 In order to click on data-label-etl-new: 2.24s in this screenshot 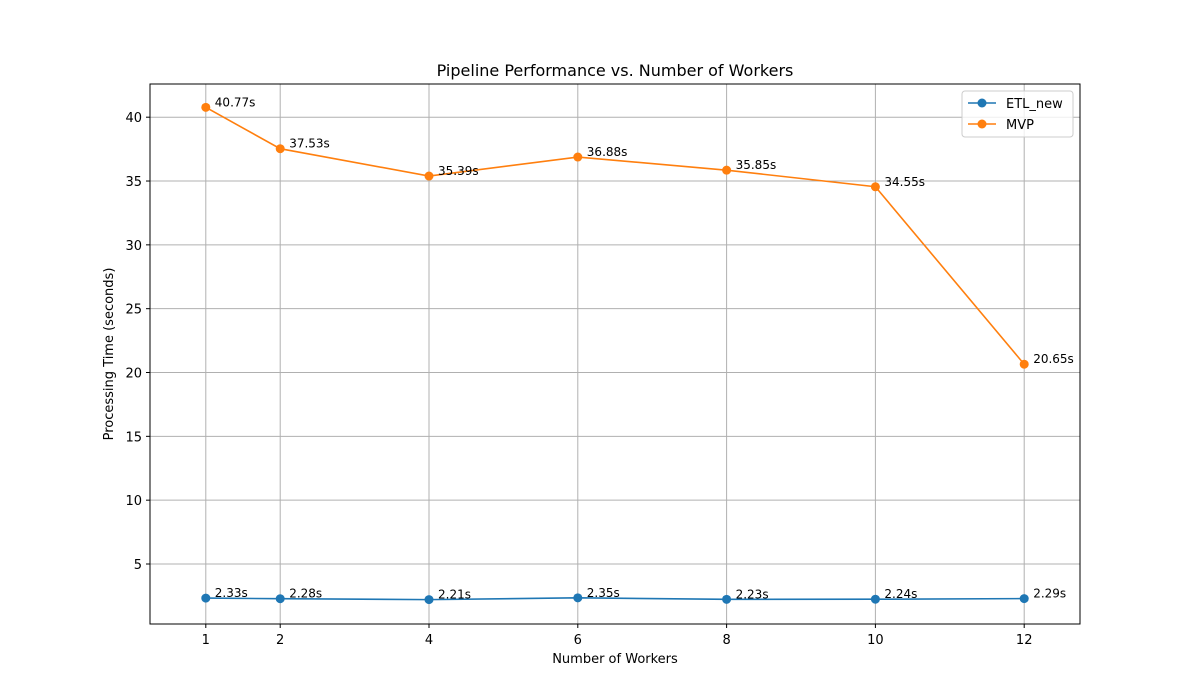, I will do `click(900, 594)`.